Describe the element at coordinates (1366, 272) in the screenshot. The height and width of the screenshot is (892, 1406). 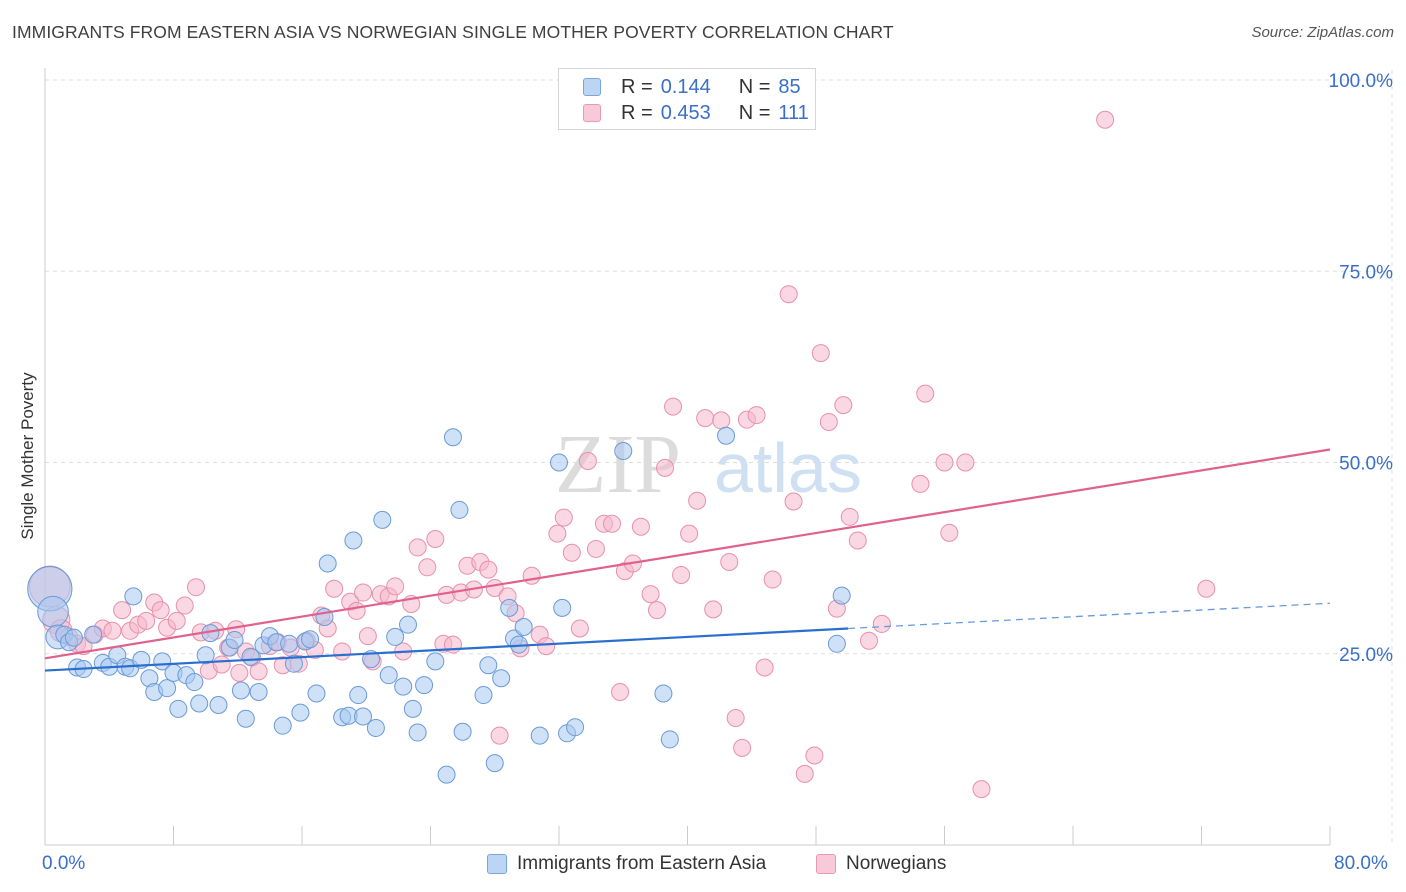
I see `y-tick-label: 75.0%` at that location.